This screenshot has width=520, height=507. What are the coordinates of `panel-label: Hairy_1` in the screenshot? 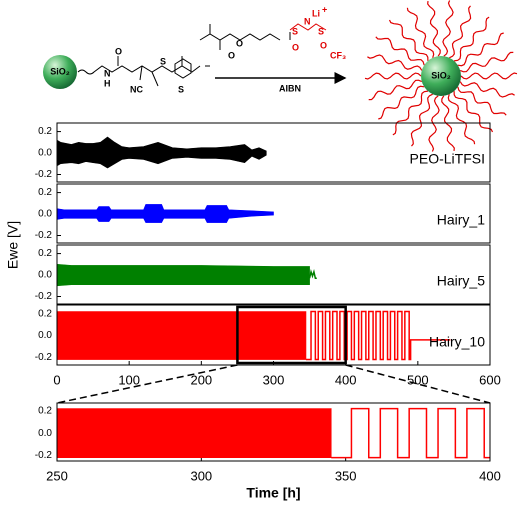 It's located at (461, 220).